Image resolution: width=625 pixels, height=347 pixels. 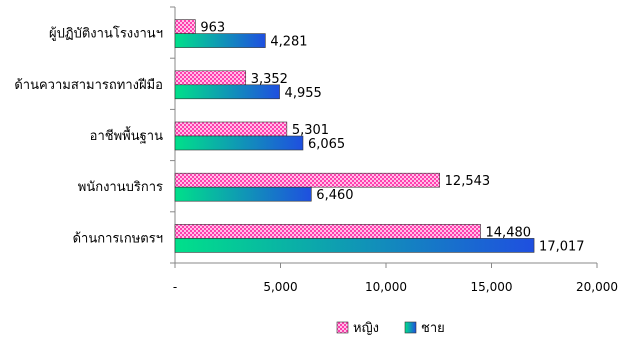 What do you see at coordinates (310, 130) in the screenshot?
I see `data-label-female: 5,301` at bounding box center [310, 130].